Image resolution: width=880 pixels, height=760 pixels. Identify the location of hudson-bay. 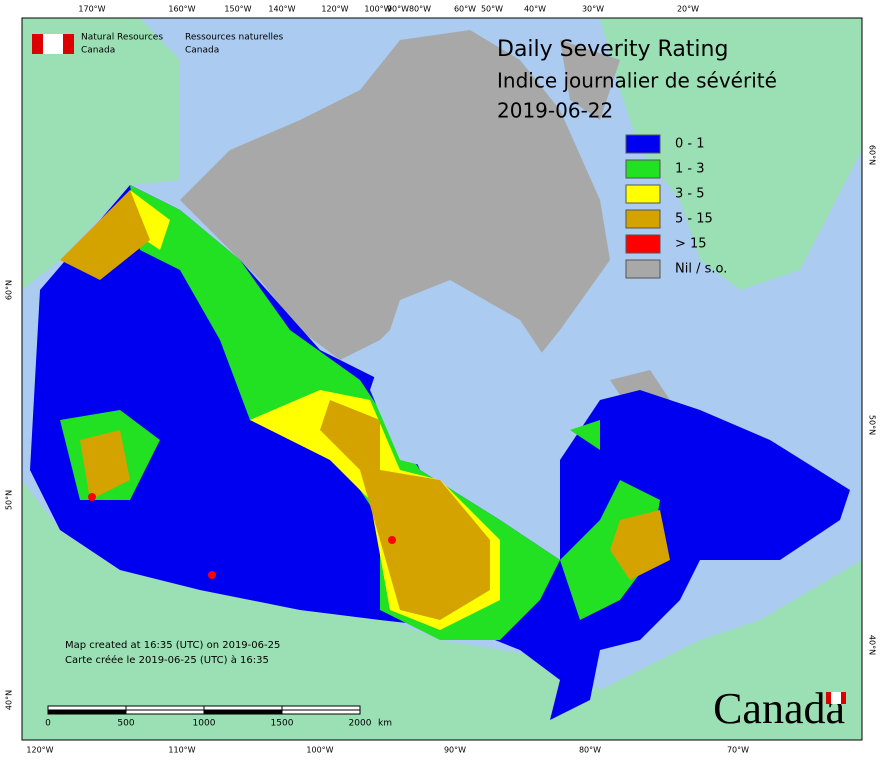
(465, 380).